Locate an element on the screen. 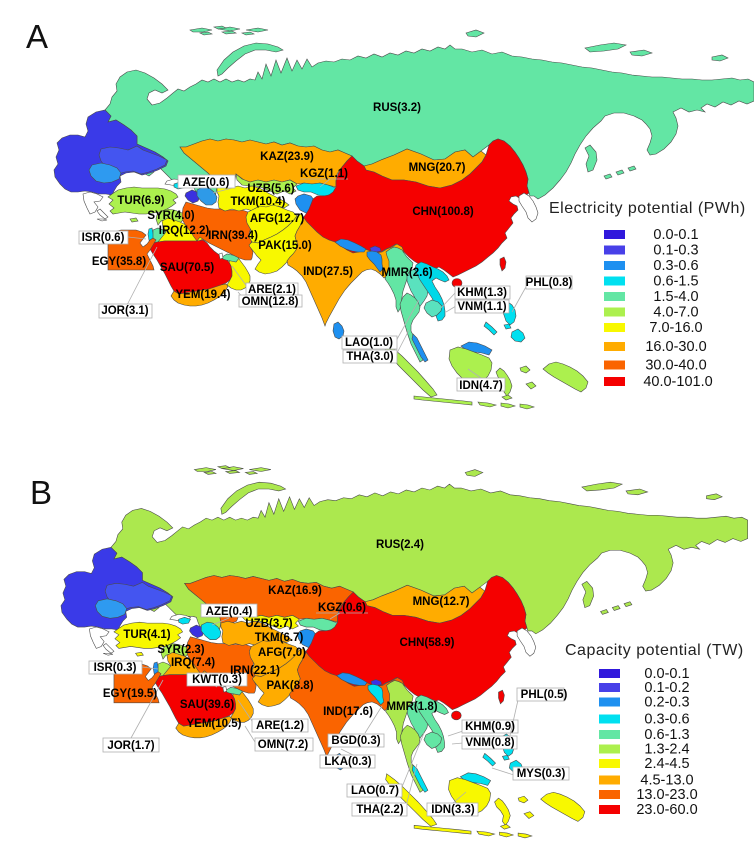 Image resolution: width=754 pixels, height=860 pixels. svg-text: IDN(4.7) is located at coordinates (481, 386).